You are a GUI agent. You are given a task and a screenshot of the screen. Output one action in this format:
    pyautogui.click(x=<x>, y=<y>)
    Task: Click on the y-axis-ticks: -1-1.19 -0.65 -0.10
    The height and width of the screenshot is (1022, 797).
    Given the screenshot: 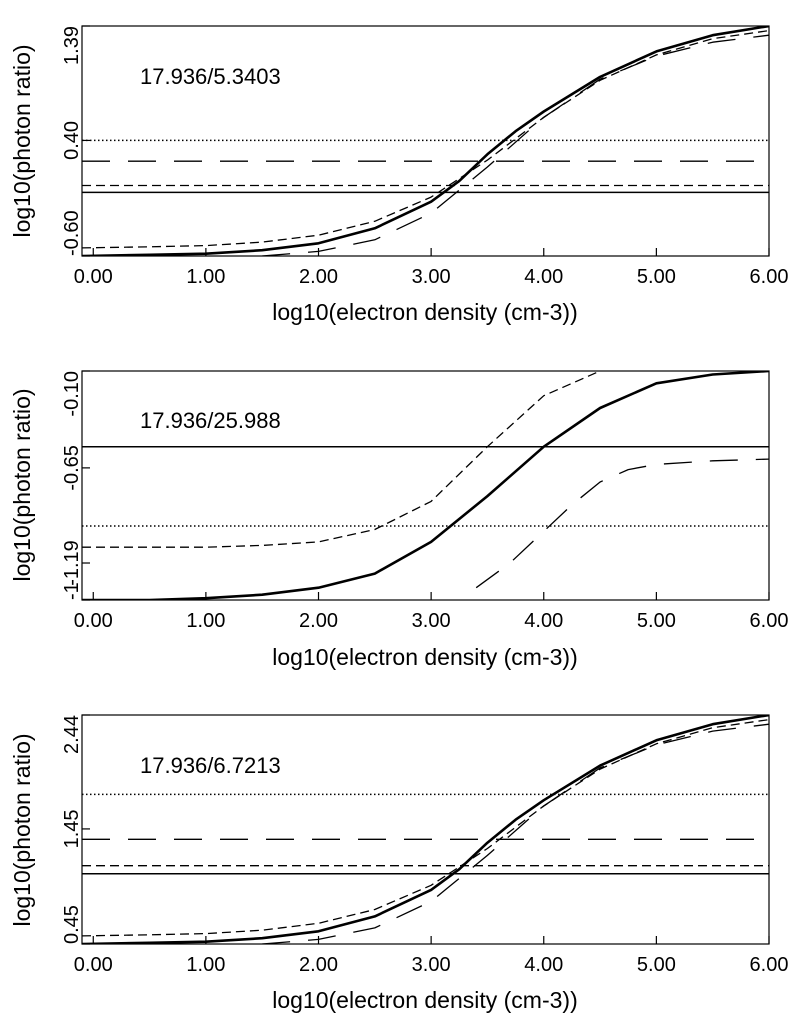 What is the action you would take?
    pyautogui.click(x=75, y=485)
    